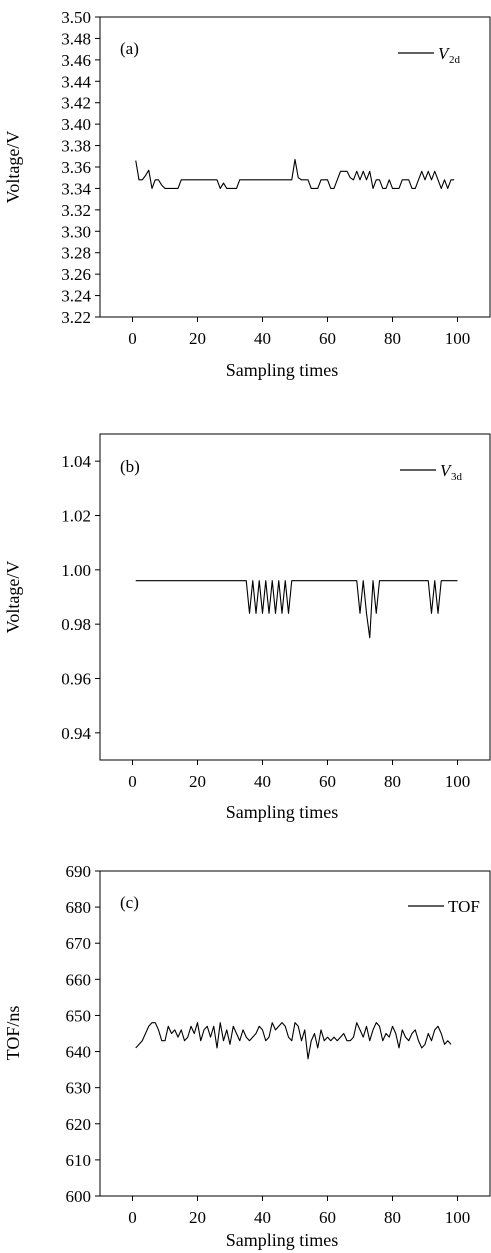 This screenshot has width=491, height=1253. Describe the element at coordinates (13, 1033) in the screenshot. I see `y-axis-title-c: TOF/ns` at that location.